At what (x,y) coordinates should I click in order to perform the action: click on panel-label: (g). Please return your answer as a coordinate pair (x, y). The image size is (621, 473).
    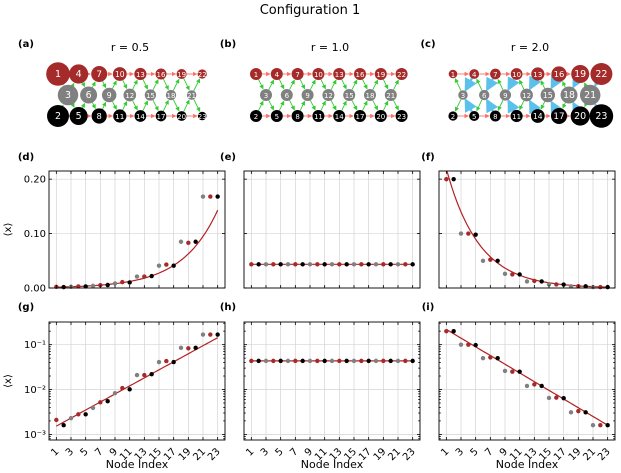
    Looking at the image, I should click on (26, 307).